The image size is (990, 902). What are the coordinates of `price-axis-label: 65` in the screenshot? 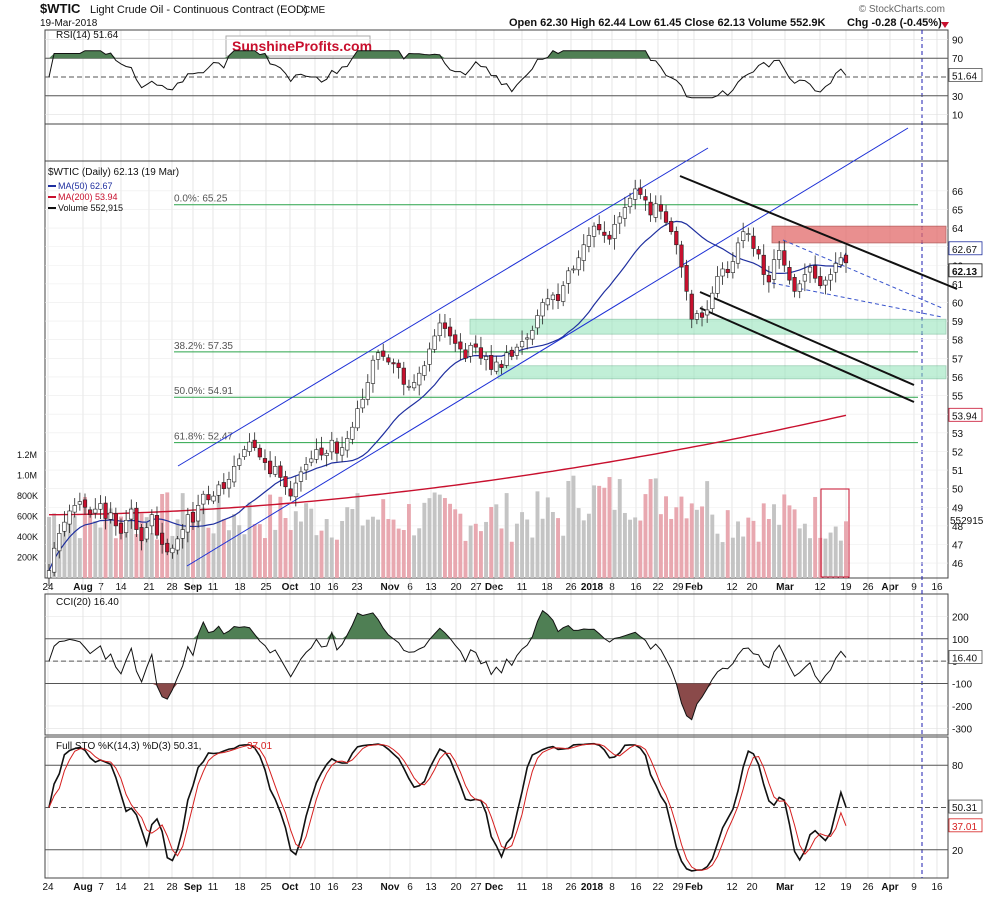 It's located at (958, 210).